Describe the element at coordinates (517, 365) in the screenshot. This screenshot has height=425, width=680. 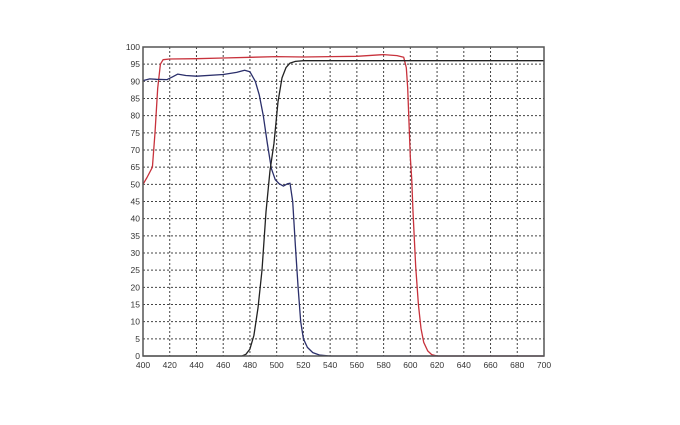
I see `x-tick-label: 680` at that location.